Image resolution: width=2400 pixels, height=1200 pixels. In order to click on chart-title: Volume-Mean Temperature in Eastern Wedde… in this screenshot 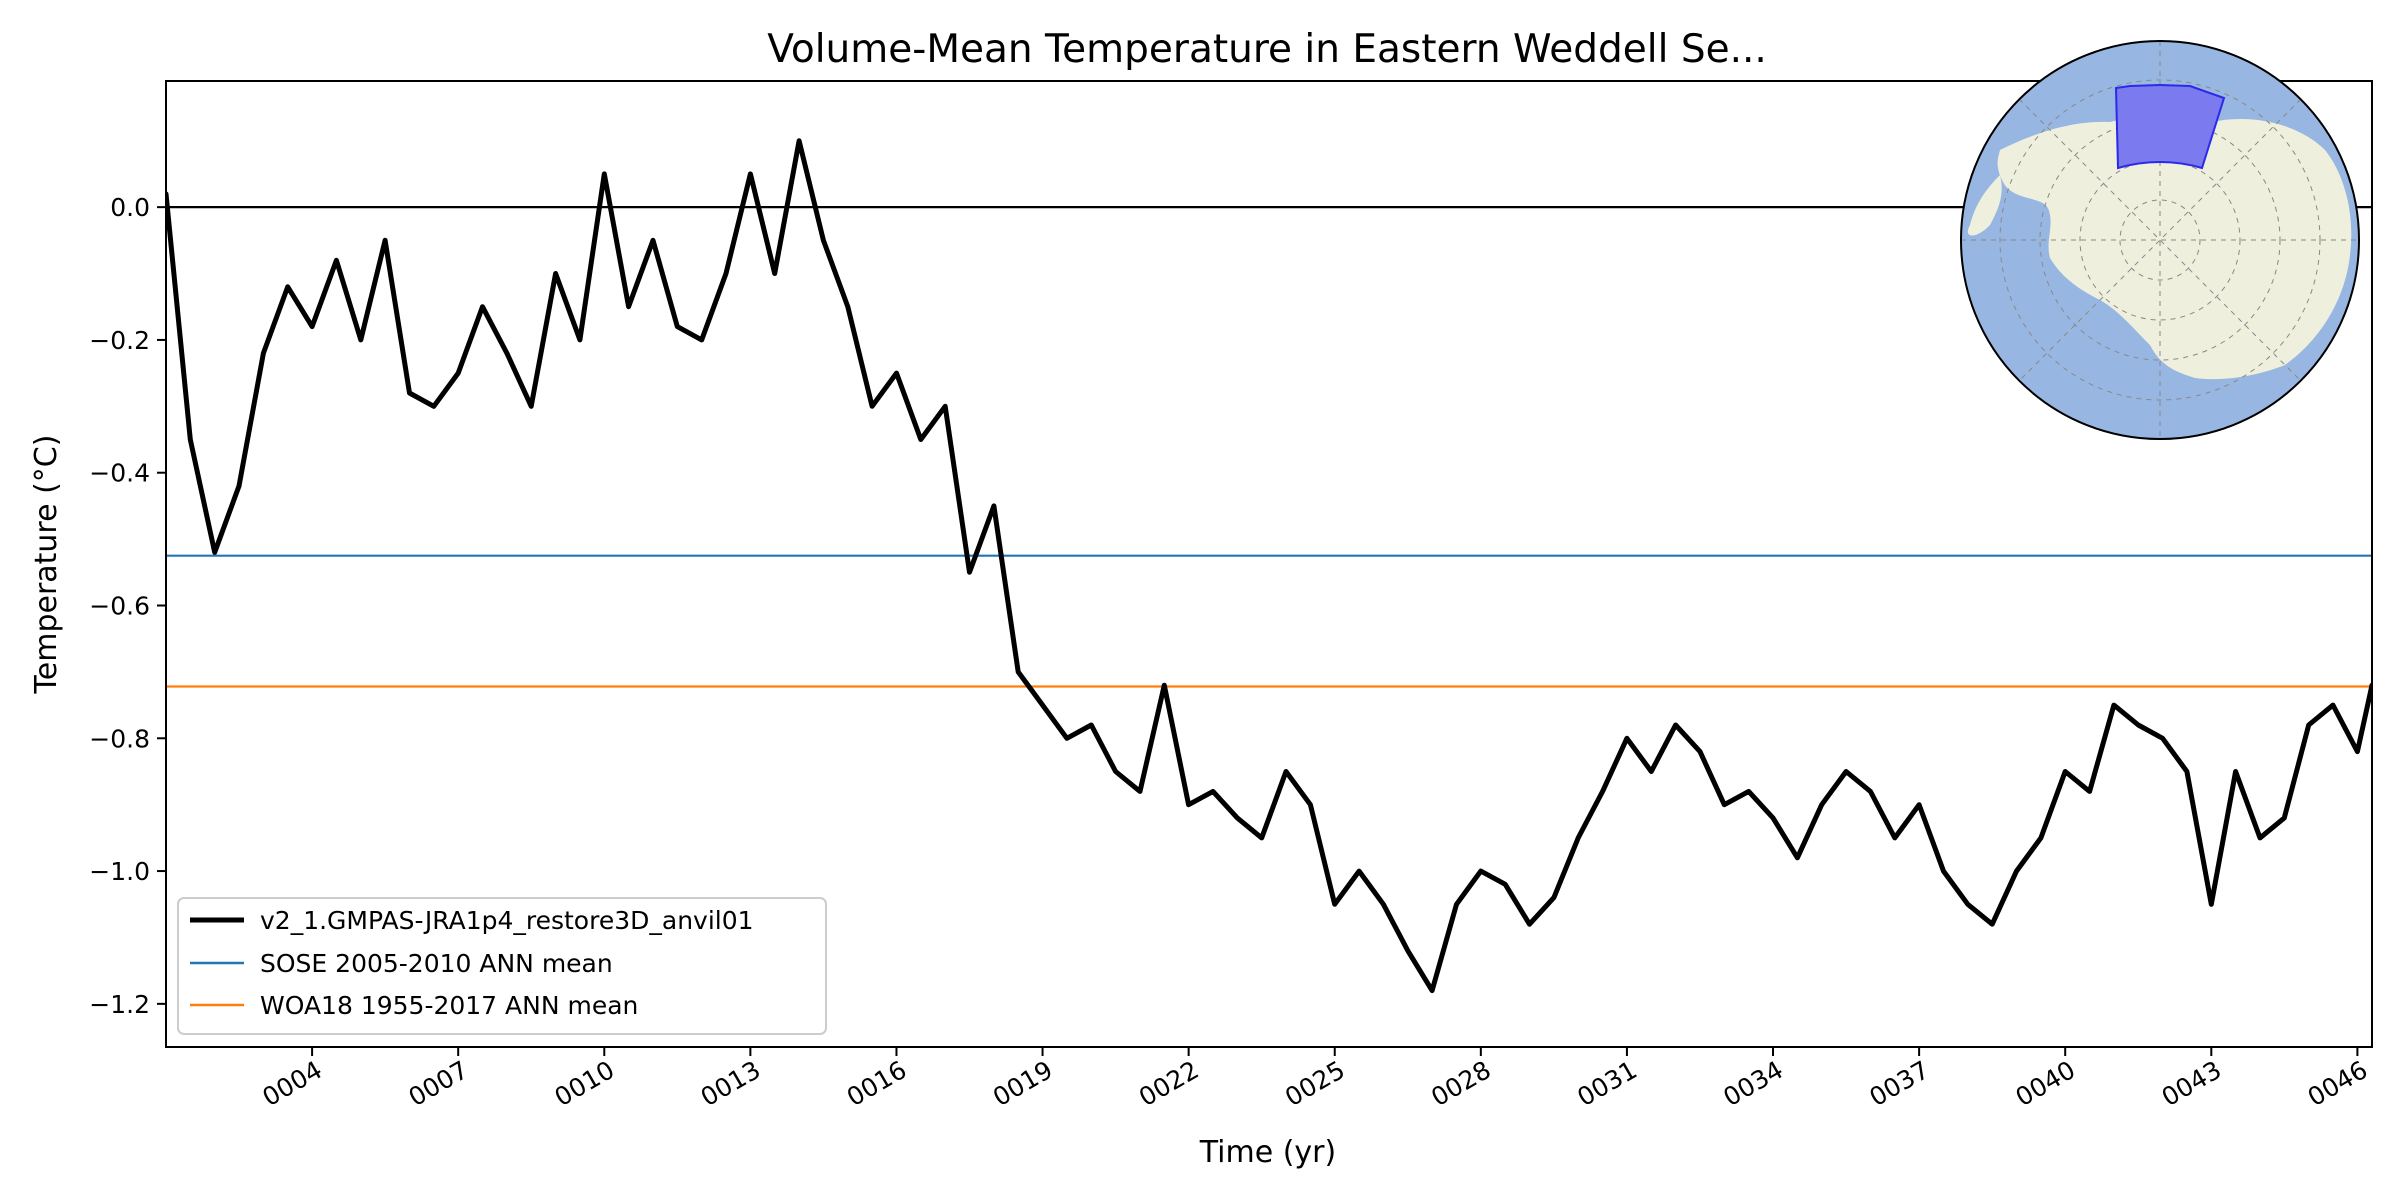, I will do `click(1267, 49)`.